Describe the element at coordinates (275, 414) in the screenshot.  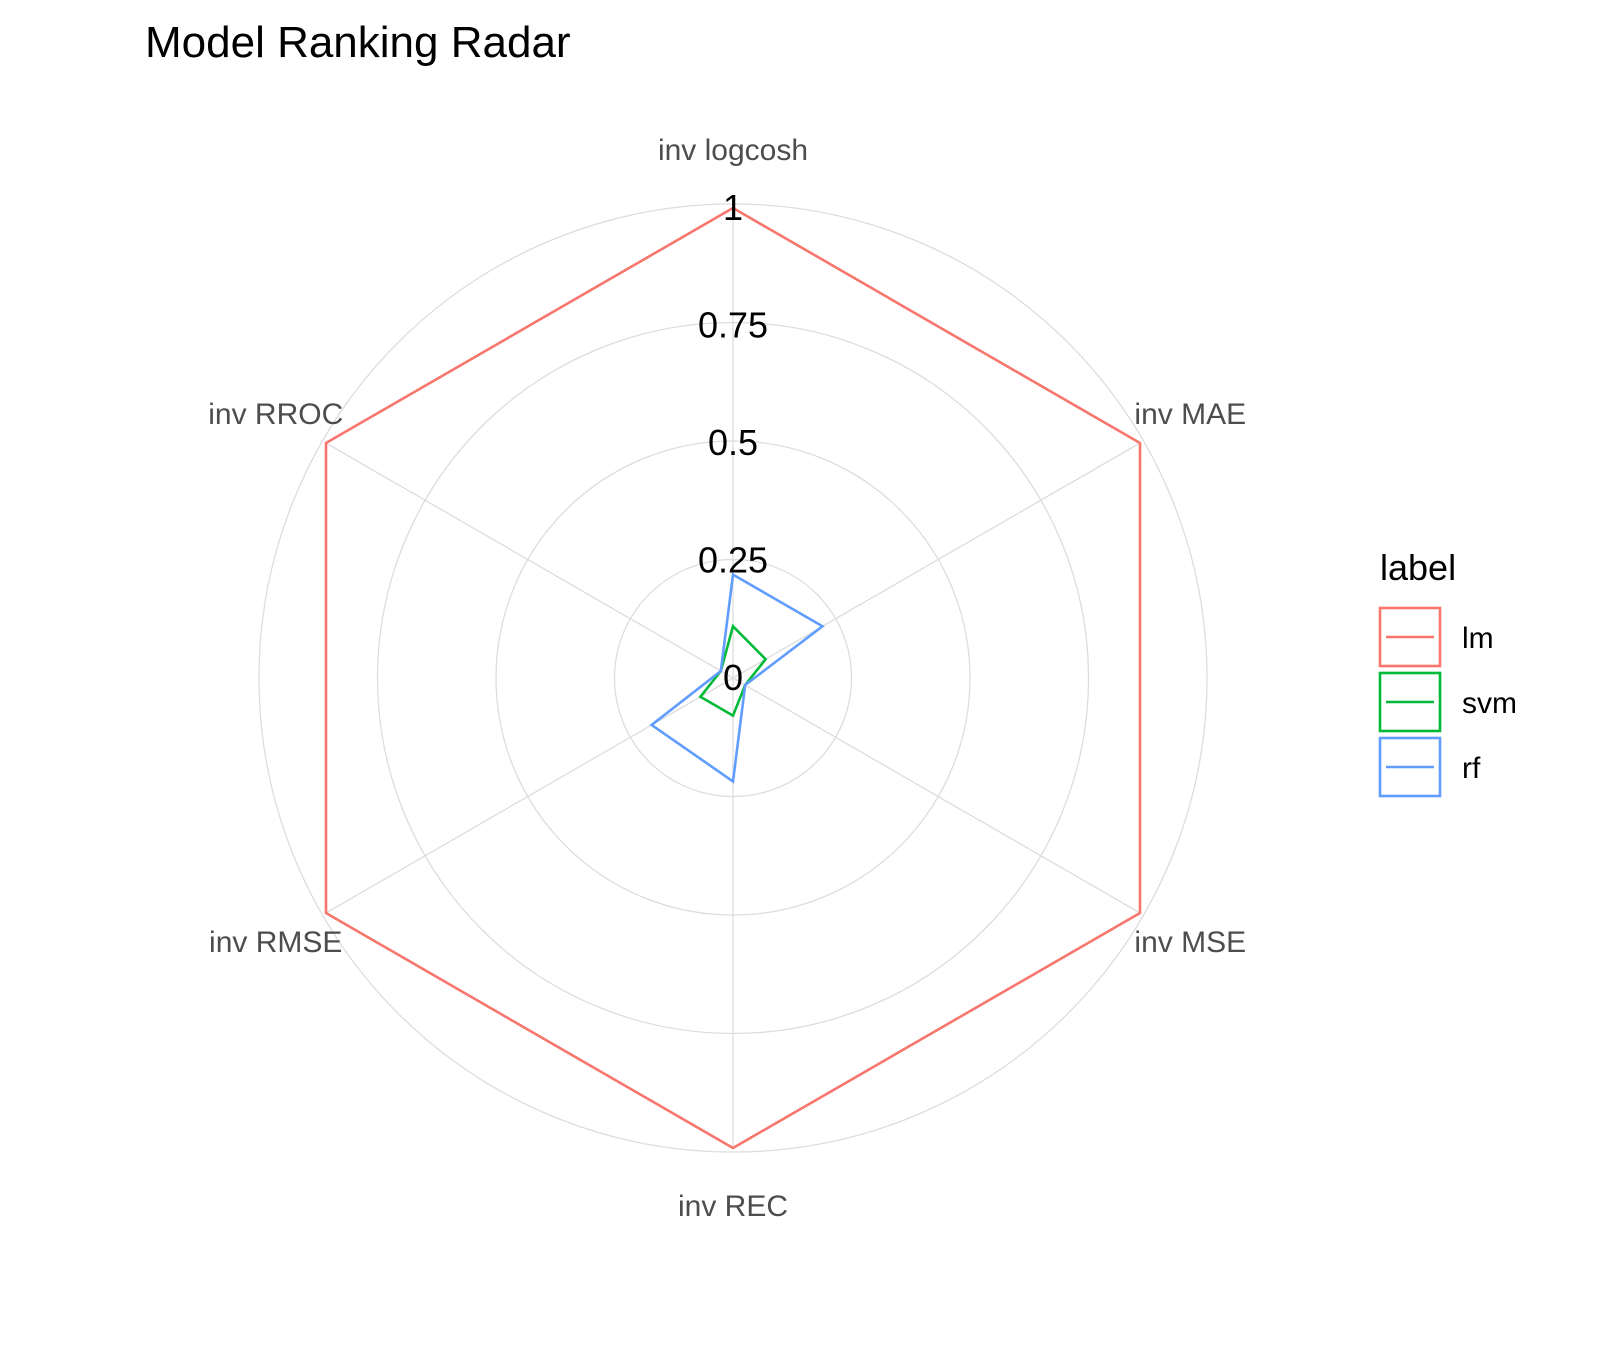
I see `axis-label: inv RROC` at that location.